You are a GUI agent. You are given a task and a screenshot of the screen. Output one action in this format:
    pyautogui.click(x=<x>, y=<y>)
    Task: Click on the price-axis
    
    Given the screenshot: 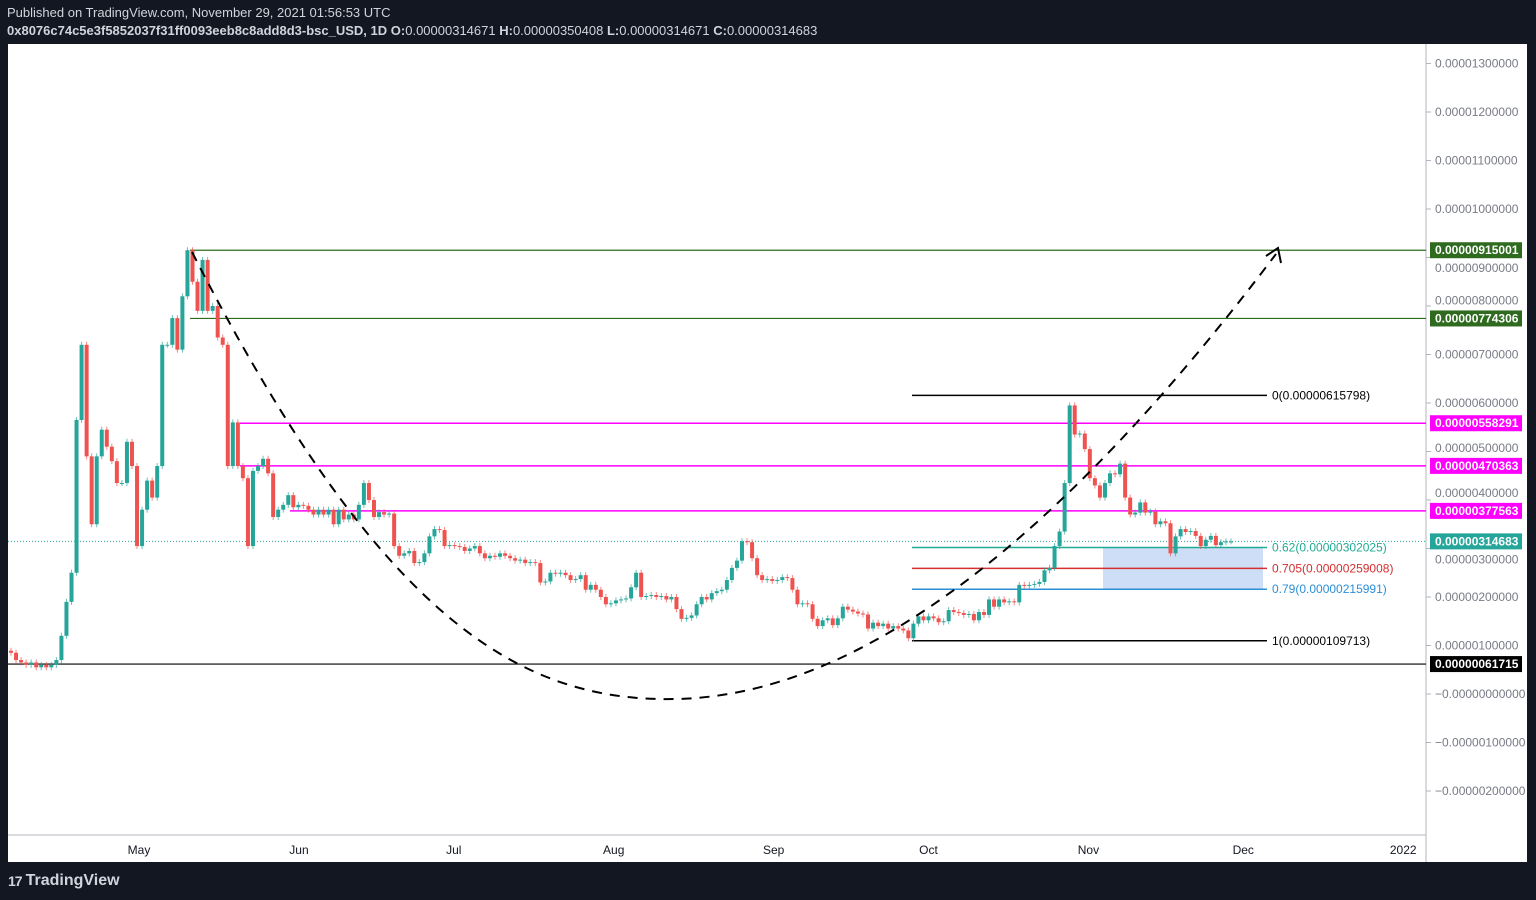 What is the action you would take?
    pyautogui.click(x=1476, y=453)
    